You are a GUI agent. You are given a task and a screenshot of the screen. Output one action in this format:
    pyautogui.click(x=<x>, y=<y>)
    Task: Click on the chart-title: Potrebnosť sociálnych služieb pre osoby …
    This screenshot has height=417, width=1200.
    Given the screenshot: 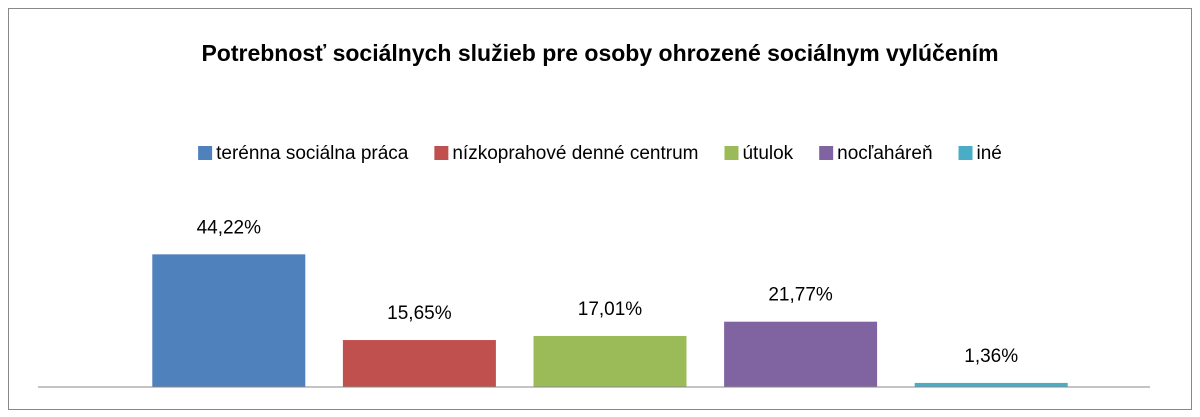 What is the action you would take?
    pyautogui.click(x=600, y=53)
    